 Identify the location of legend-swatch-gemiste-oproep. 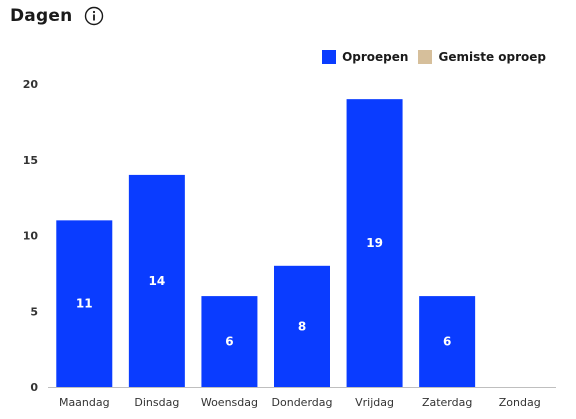
(425, 57).